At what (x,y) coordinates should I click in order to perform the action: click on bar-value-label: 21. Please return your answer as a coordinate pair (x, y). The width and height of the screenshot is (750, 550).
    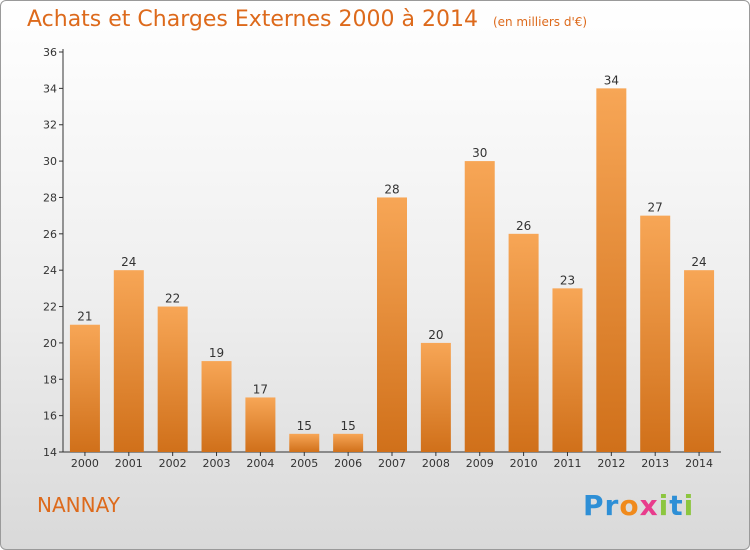
    Looking at the image, I should click on (84, 317).